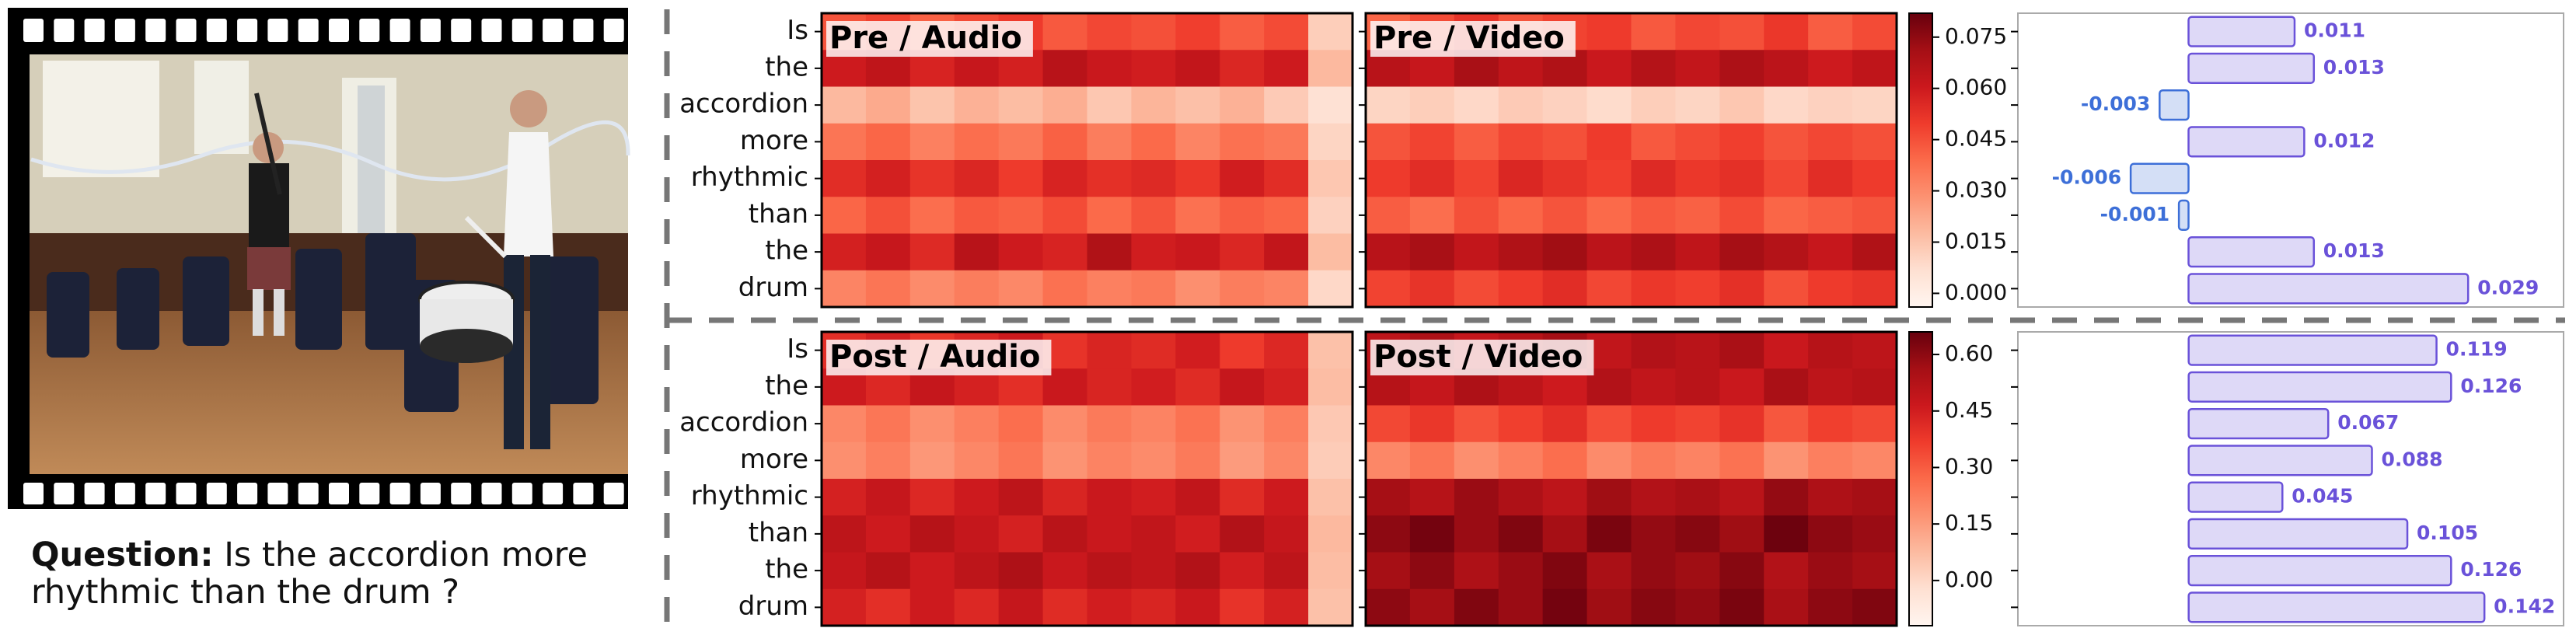  Describe the element at coordinates (787, 569) in the screenshot. I see `row-label: the` at that location.